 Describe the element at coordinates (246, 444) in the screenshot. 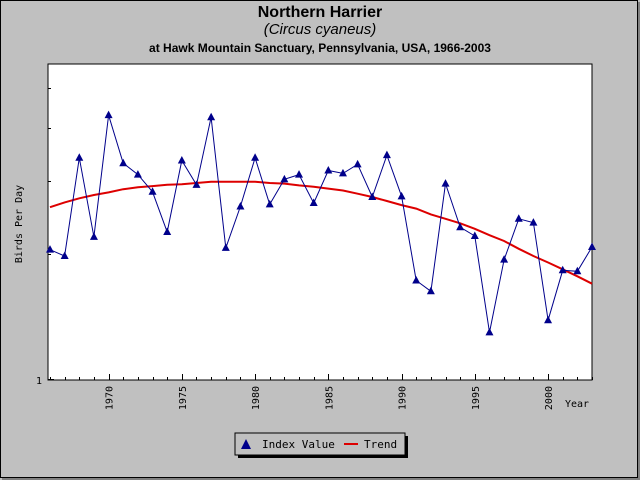

I see `legend-triangle-icon` at that location.